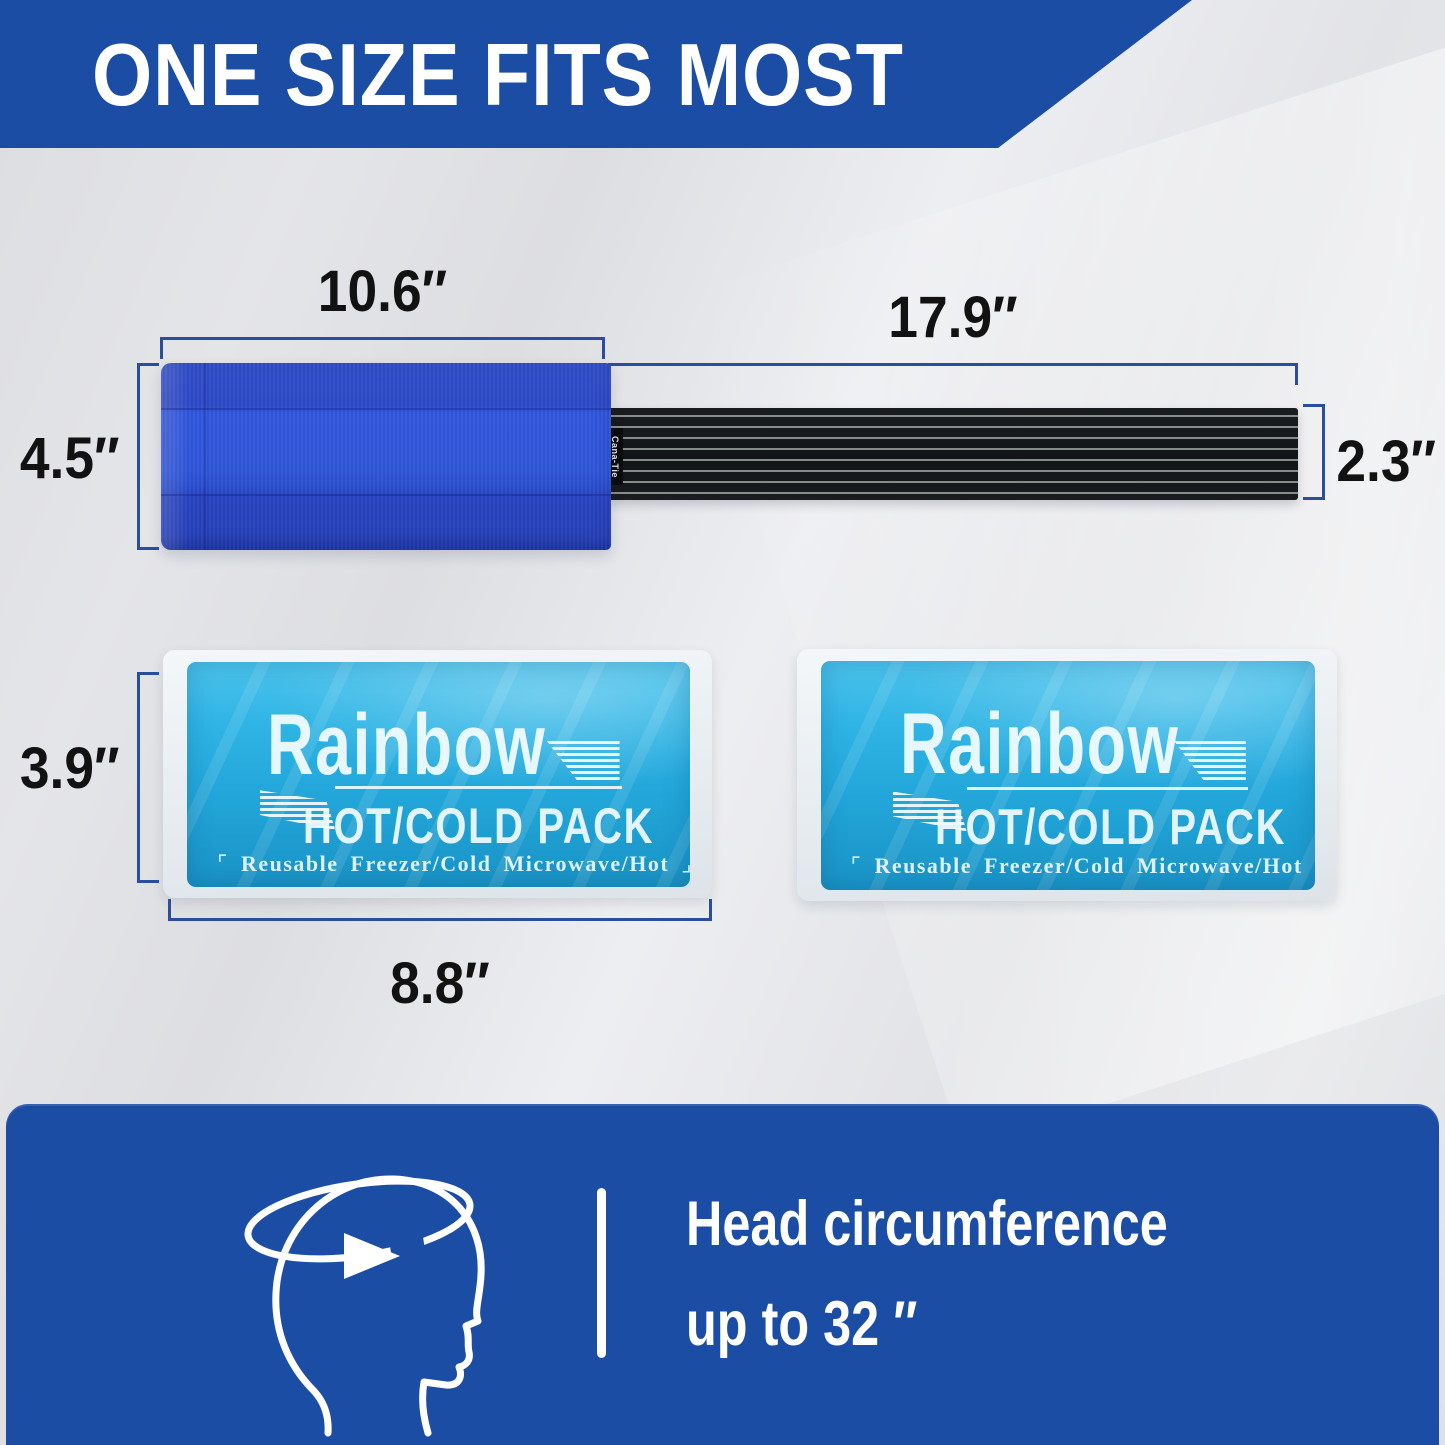 The image size is (1445, 1445). Describe the element at coordinates (382, 291) in the screenshot. I see `dim-label-wrap-width: 10.6″` at that location.